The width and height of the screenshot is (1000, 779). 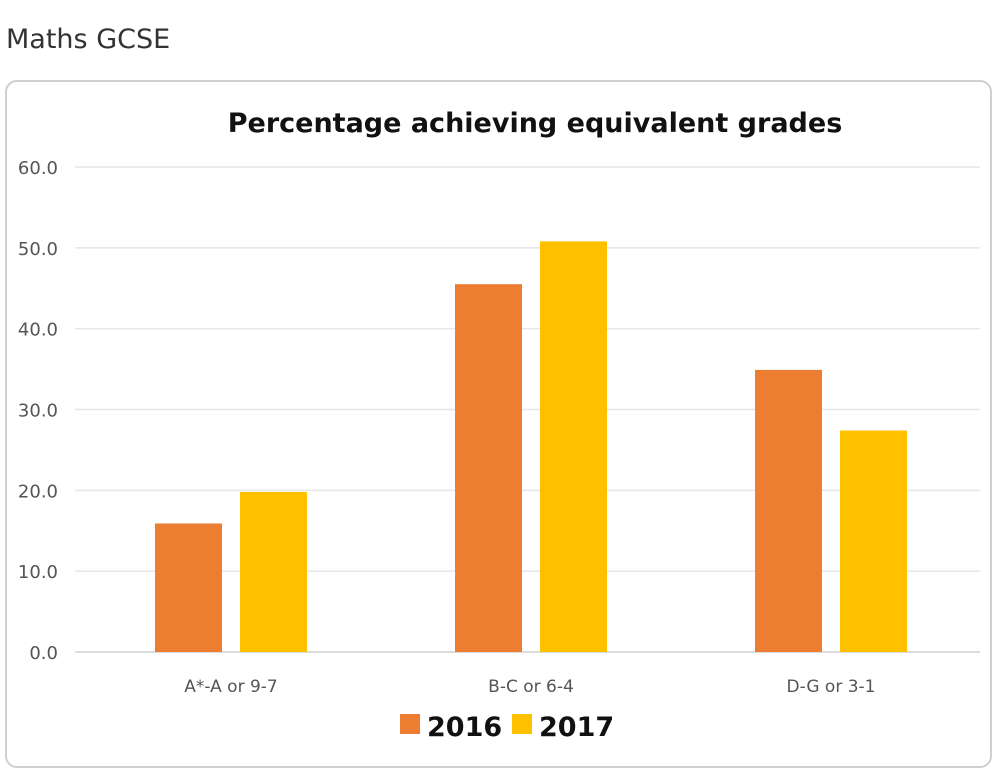 I want to click on x-tick-label: A*-A or 9-7, so click(x=230, y=687).